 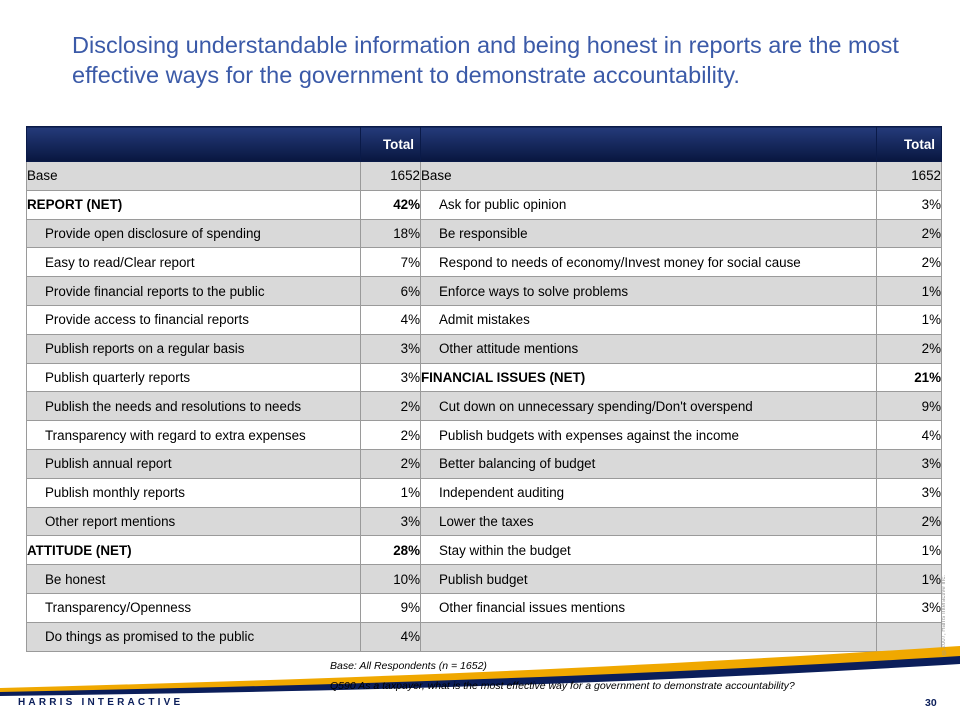 I want to click on right-item-label: Better balancing of budget, so click(x=648, y=463).